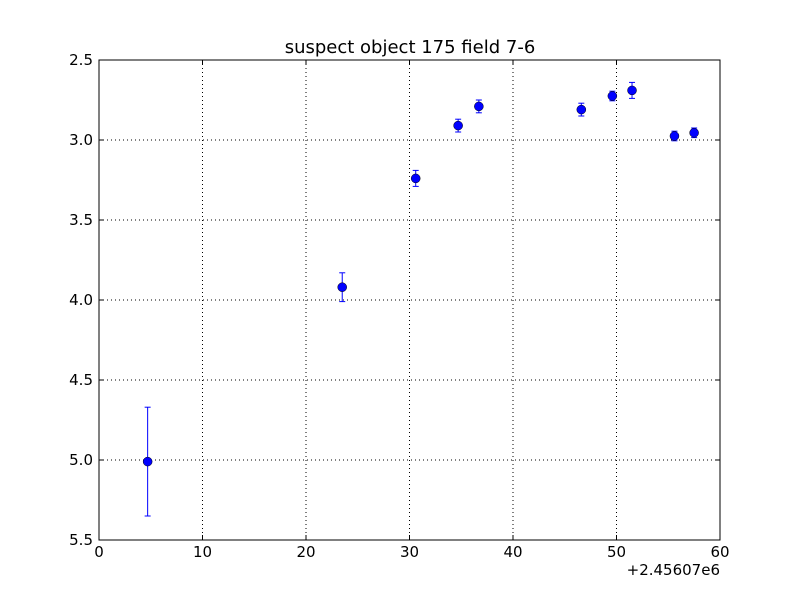 Image resolution: width=800 pixels, height=600 pixels. What do you see at coordinates (81, 140) in the screenshot?
I see `y-tick-label: 3.0` at bounding box center [81, 140].